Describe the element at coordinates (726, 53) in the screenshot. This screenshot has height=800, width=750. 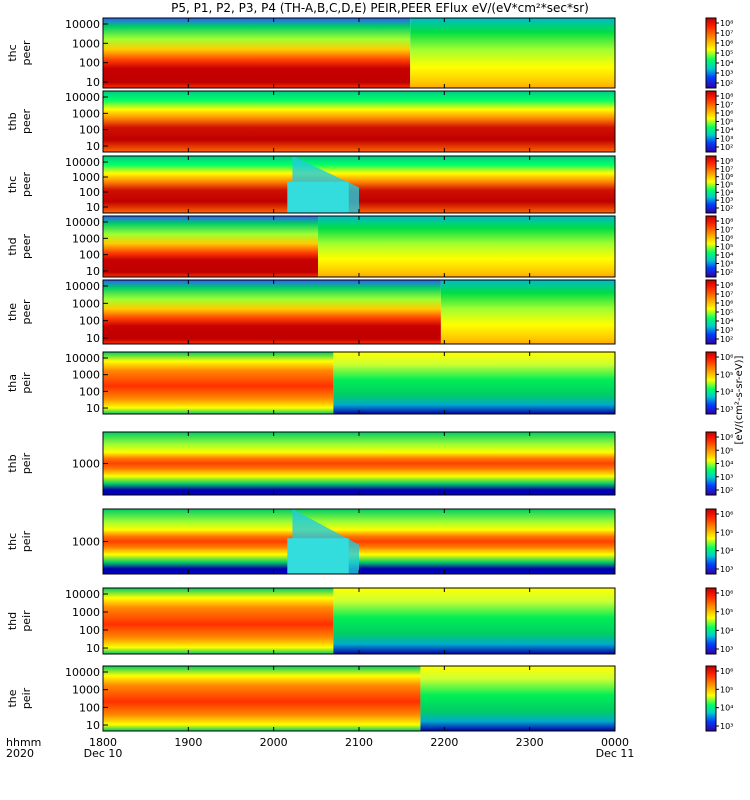
I see `panel-1-colorbar-tick-label: 10⁵` at that location.